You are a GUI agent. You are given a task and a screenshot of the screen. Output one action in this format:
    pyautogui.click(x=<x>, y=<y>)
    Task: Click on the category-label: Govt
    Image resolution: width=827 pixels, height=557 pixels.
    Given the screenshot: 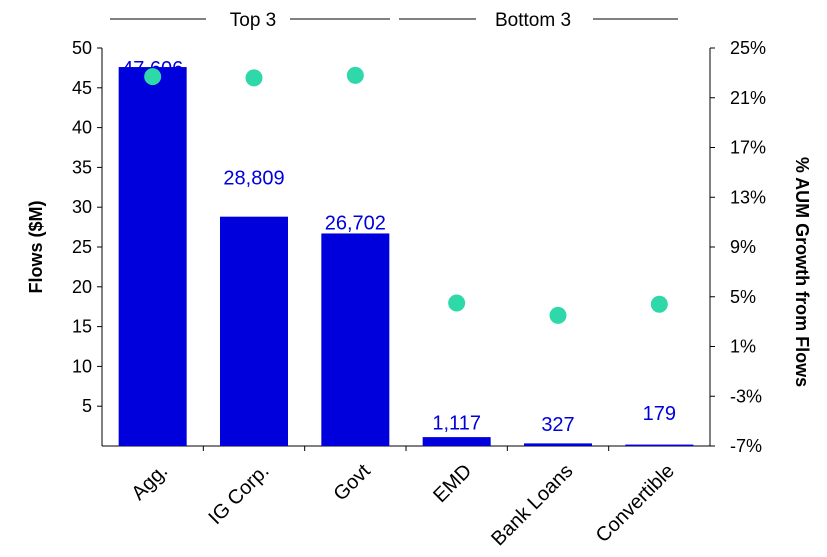 What is the action you would take?
    pyautogui.click(x=352, y=483)
    